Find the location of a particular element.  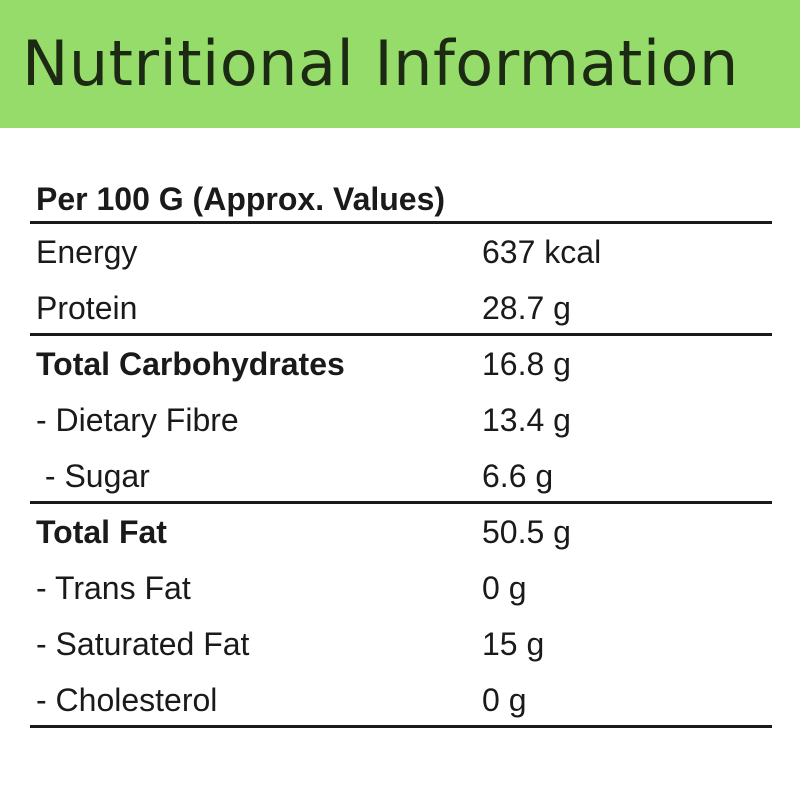

nutrient-value: 6.6 g is located at coordinates (518, 476).